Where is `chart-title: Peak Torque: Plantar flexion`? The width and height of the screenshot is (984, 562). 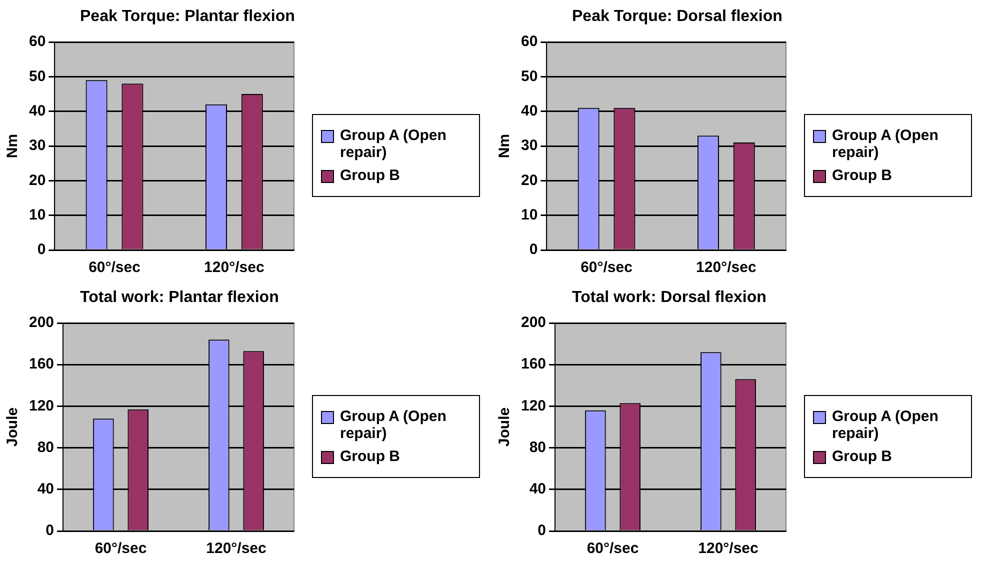 chart-title: Peak Torque: Plantar flexion is located at coordinates (187, 17).